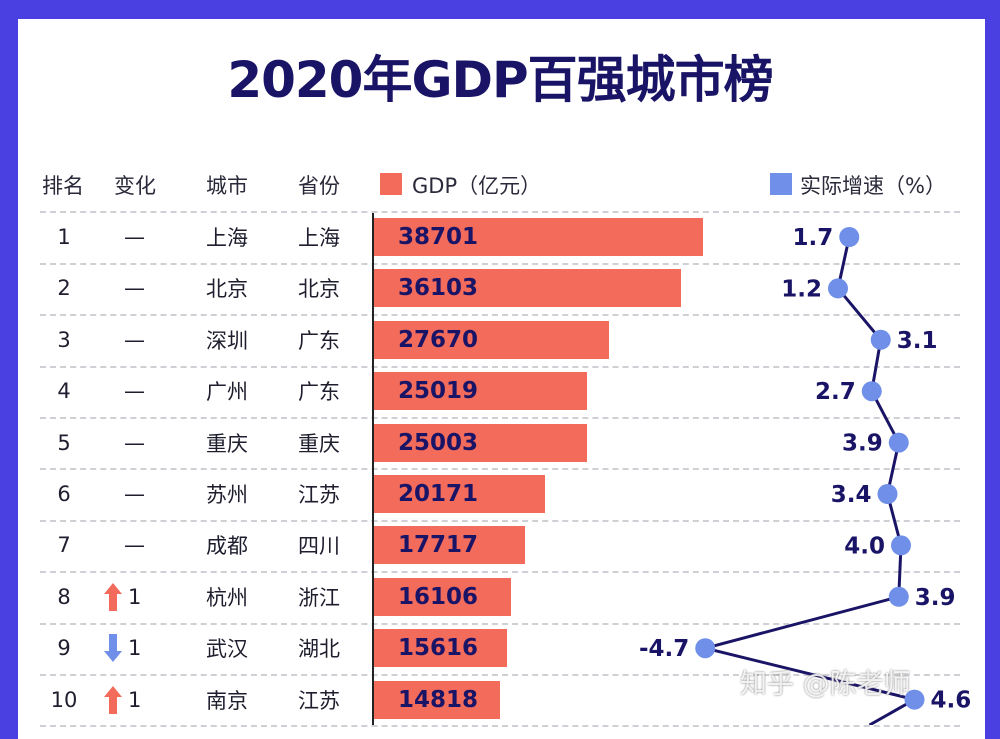  What do you see at coordinates (64, 288) in the screenshot?
I see `rank-cell: 2` at bounding box center [64, 288].